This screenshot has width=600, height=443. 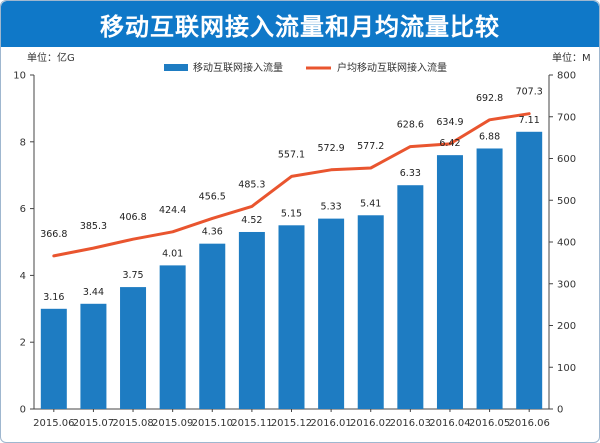 What do you see at coordinates (53, 297) in the screenshot?
I see `bar-value-label: 3.16` at bounding box center [53, 297].